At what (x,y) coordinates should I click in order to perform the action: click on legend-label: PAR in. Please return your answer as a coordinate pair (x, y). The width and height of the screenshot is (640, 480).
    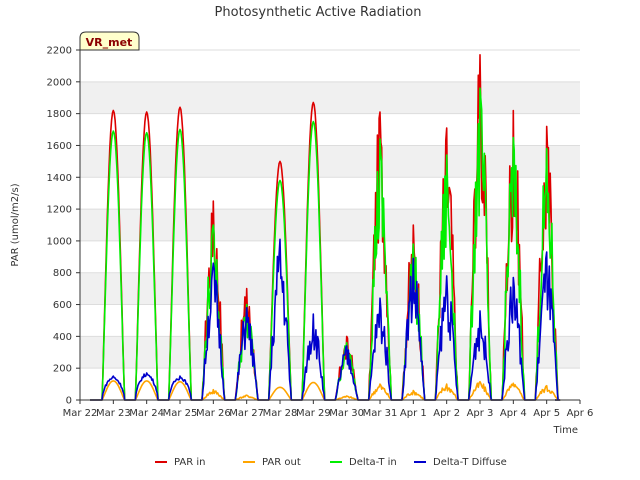
    Looking at the image, I should click on (189, 462).